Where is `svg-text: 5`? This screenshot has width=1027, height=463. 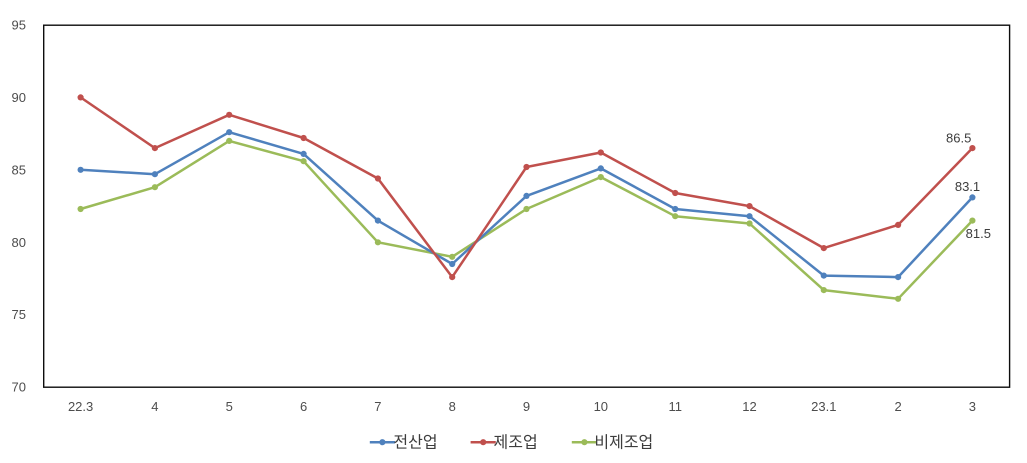 svg-text: 5 is located at coordinates (229, 406).